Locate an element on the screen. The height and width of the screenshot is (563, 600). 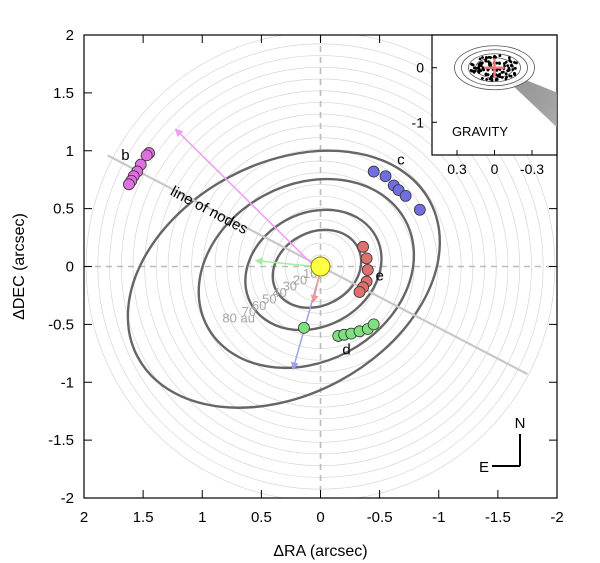
point-e is located at coordinates (359, 292).